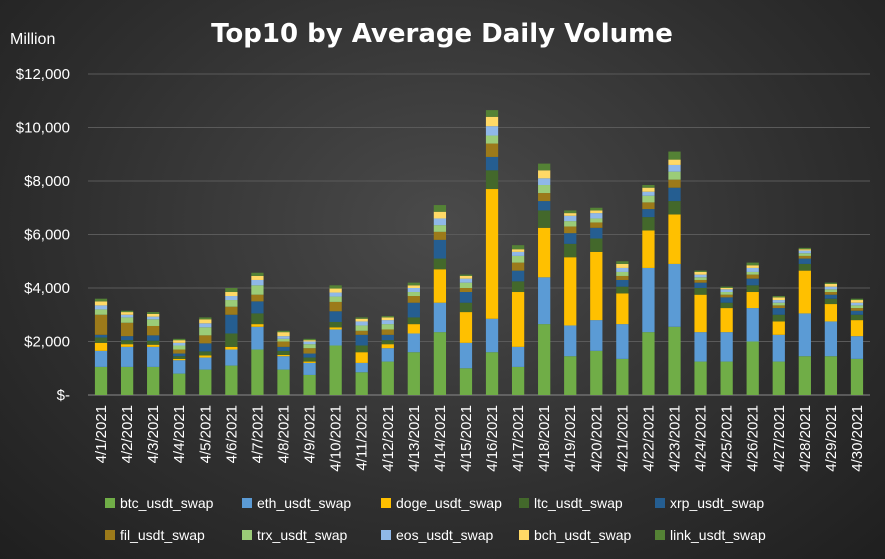 The image size is (885, 559). I want to click on y-tick-label: $4,000, so click(47, 288).